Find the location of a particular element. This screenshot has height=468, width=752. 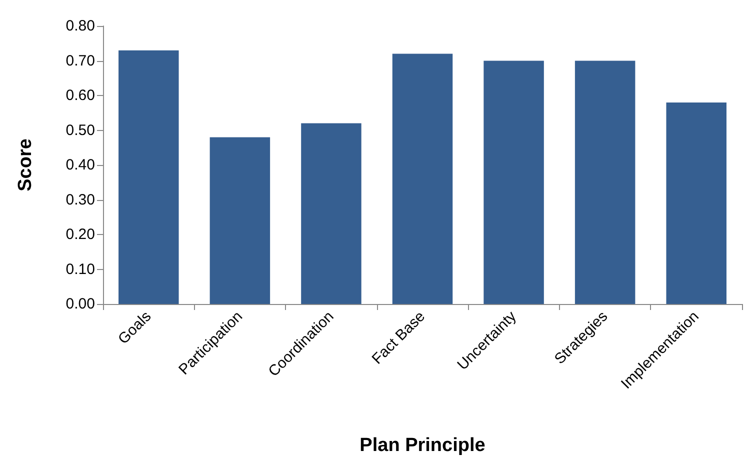

y-tick-label: 0.00 is located at coordinates (80, 304).